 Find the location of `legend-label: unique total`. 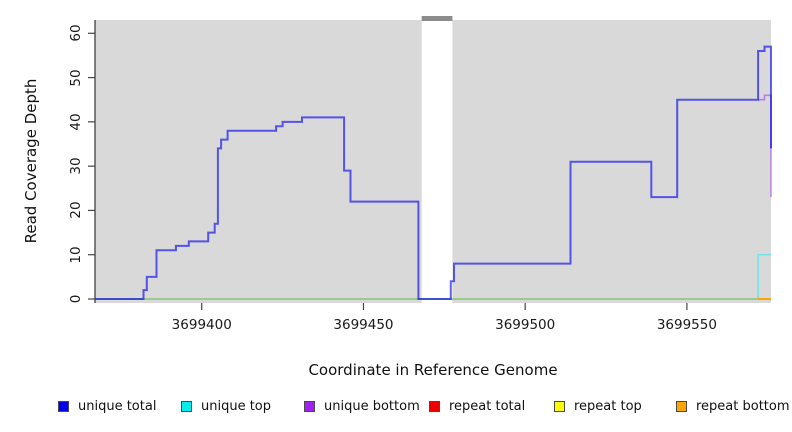

legend-label: unique total is located at coordinates (117, 406).